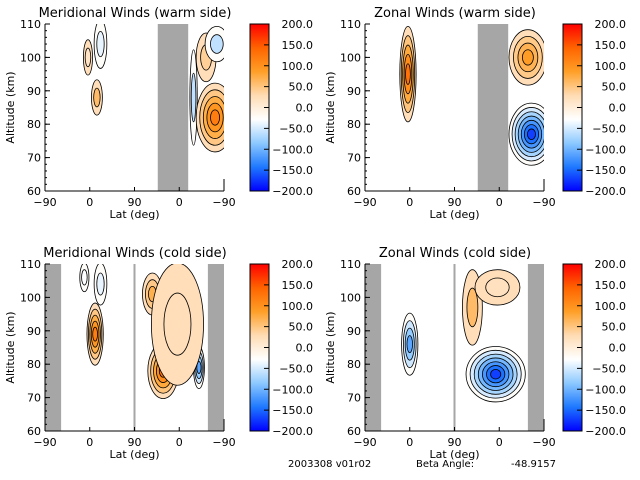 The height and width of the screenshot is (480, 640). Describe the element at coordinates (134, 253) in the screenshot. I see `chart-title: Meridional Winds (cold side)` at that location.